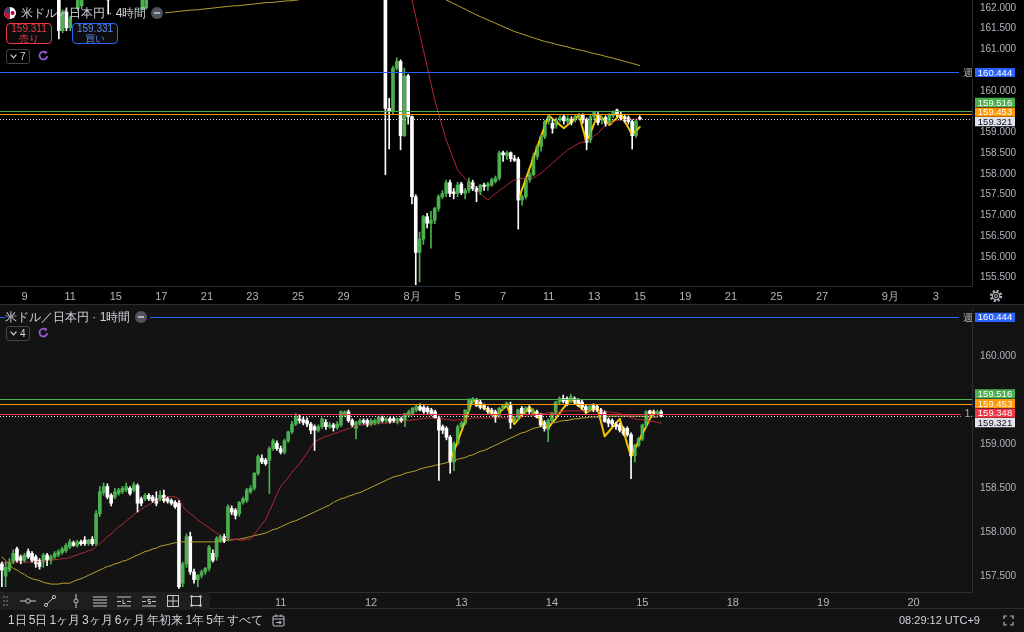 The image size is (1024, 632). Describe the element at coordinates (161, 295) in the screenshot. I see `x-tick-label: 17` at that location.